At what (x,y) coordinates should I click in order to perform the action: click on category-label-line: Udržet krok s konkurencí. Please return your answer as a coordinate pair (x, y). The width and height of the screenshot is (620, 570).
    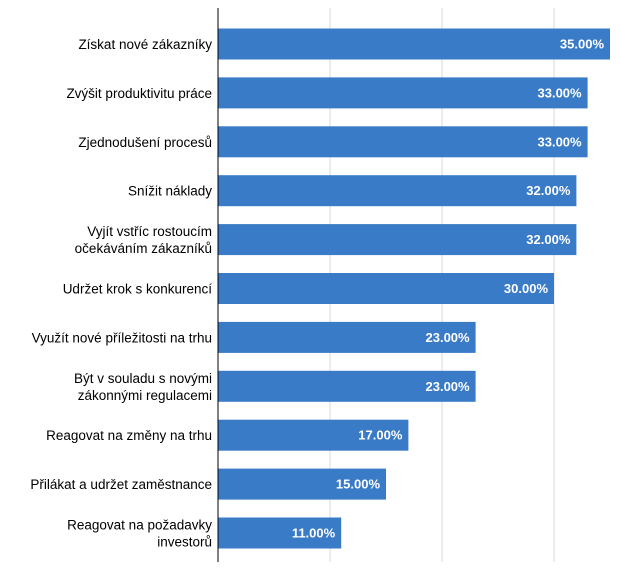
    Looking at the image, I should click on (138, 289).